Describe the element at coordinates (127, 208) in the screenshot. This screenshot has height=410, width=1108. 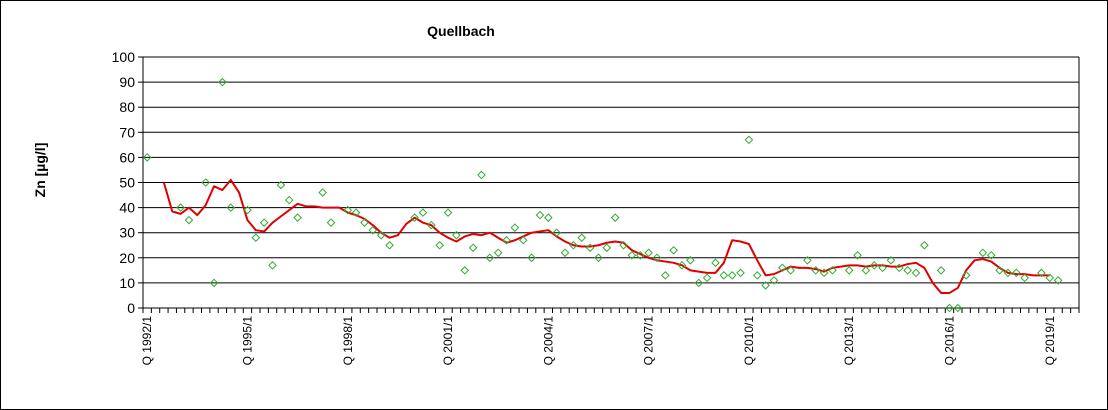
I see `y-tick-label: 40` at that location.